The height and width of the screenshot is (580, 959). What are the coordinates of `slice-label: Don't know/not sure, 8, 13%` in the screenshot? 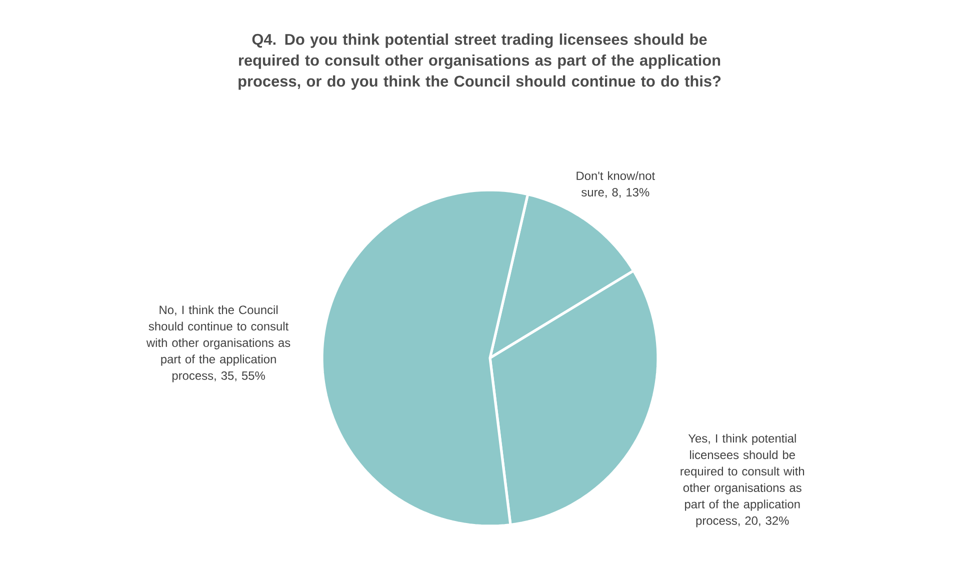 It's located at (615, 184).